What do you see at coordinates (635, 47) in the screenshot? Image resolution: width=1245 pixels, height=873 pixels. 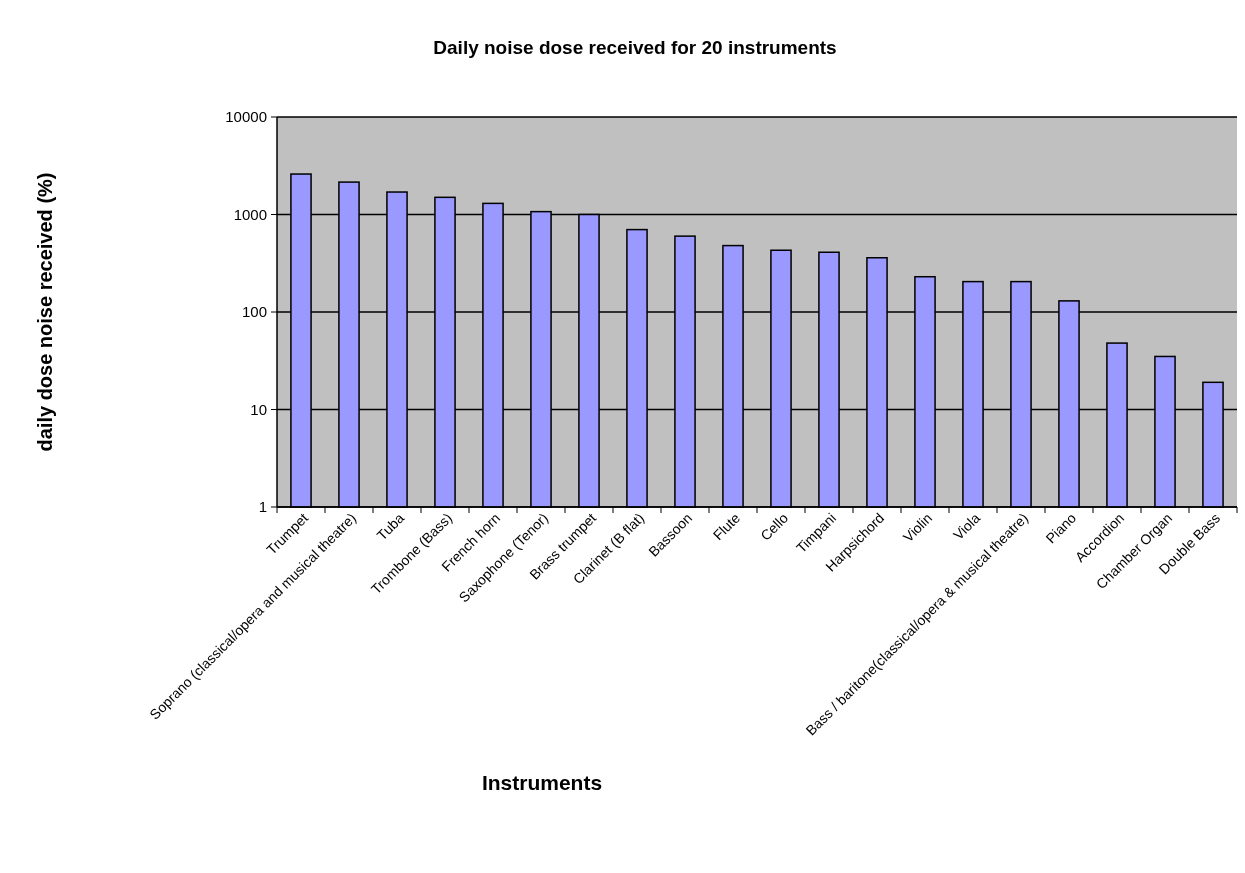 I see `chart-title: Daily noise dose received for 20 instruments` at bounding box center [635, 47].